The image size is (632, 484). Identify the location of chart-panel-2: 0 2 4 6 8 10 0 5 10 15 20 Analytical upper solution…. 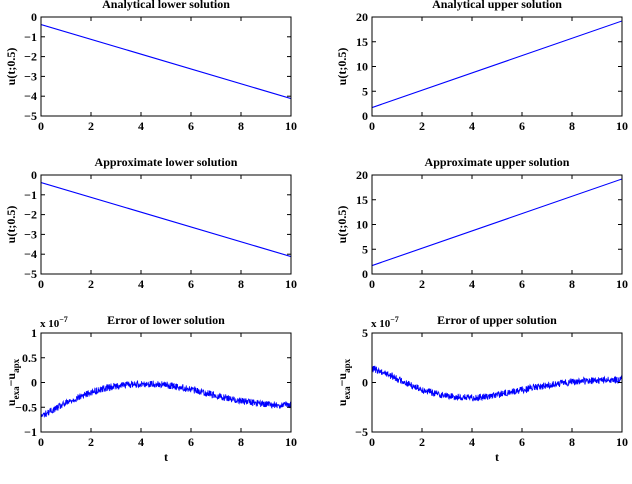
(481, 66).